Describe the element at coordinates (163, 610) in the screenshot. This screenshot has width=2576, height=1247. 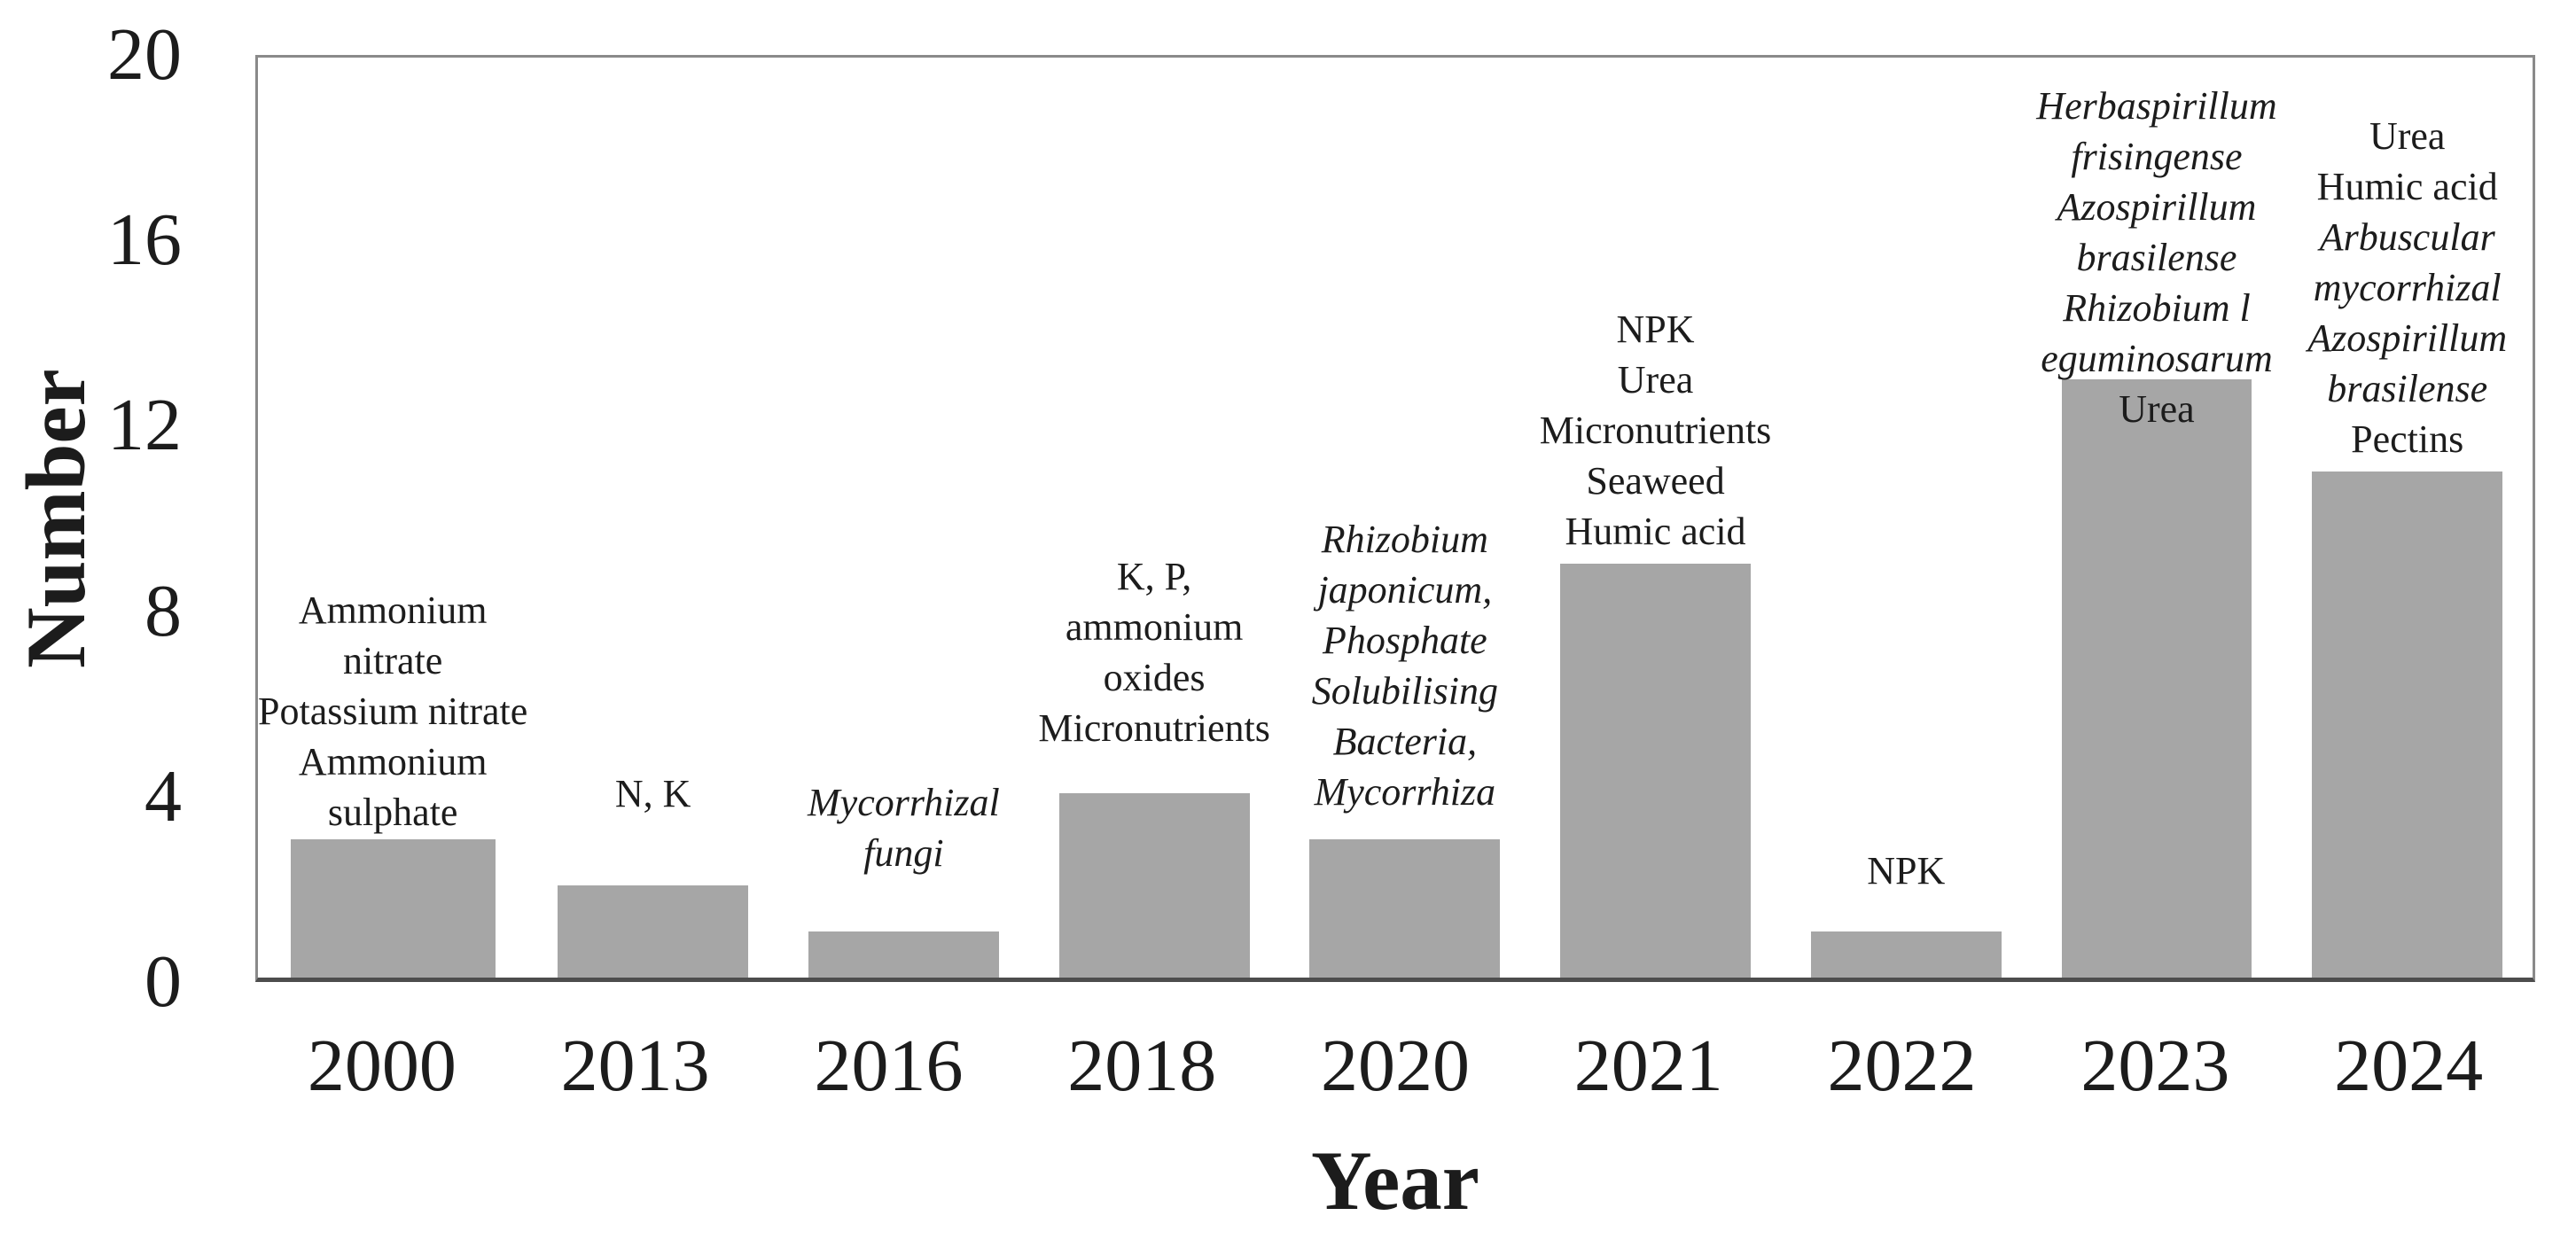
I see `y-tick-label-8: 8` at that location.